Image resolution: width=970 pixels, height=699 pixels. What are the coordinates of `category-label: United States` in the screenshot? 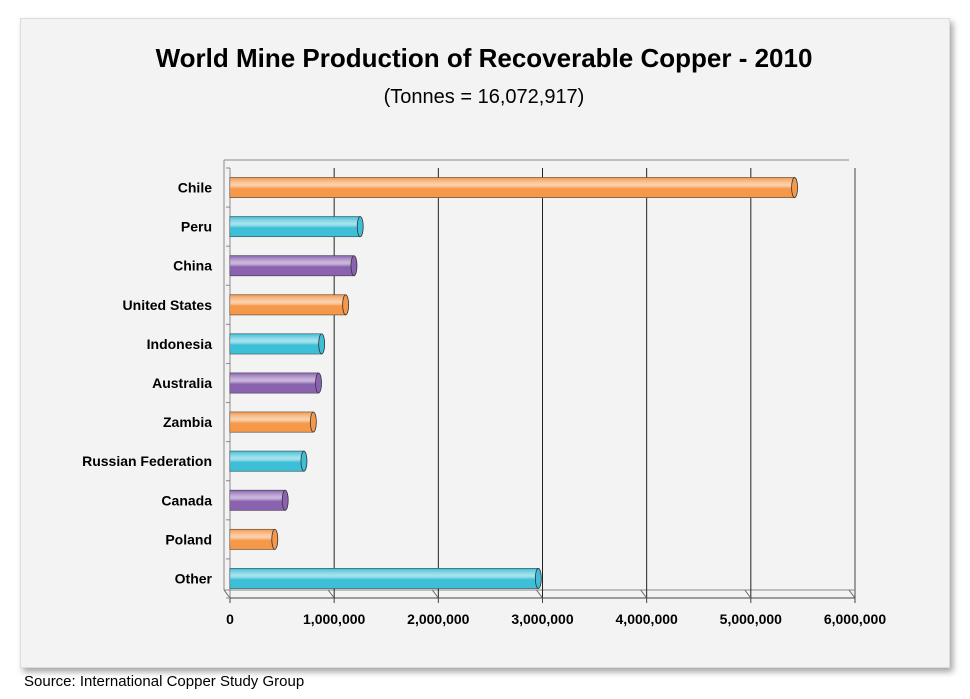 It's located at (168, 305).